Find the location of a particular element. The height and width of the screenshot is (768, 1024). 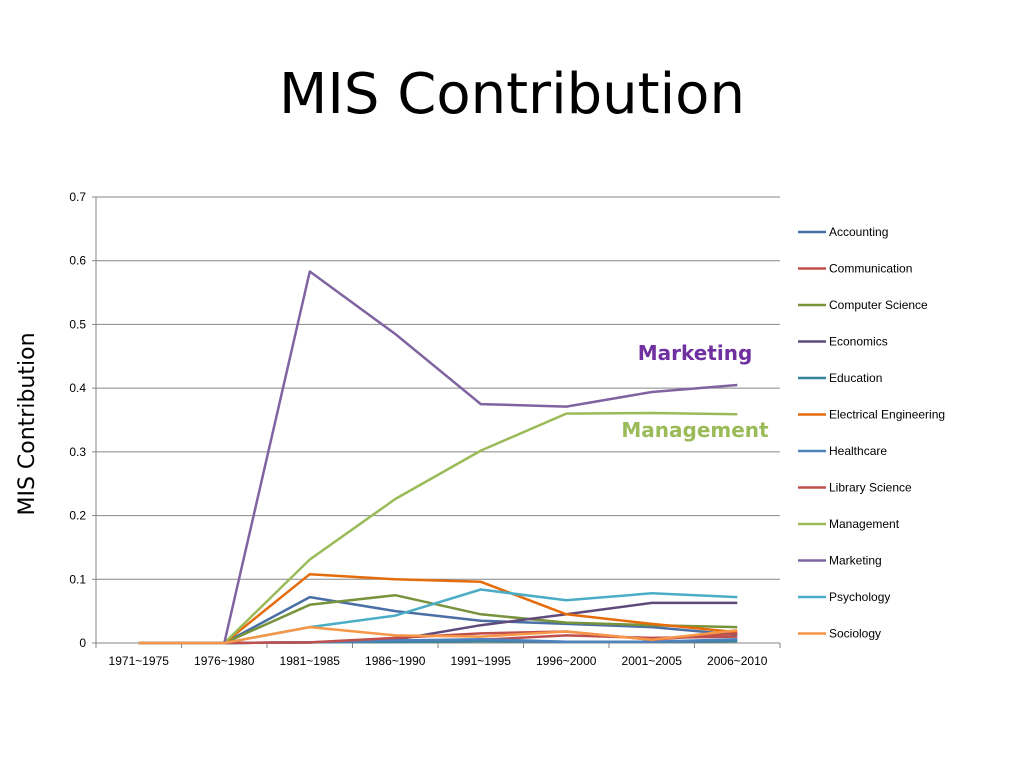

legend-entry: Marketing is located at coordinates (855, 561).